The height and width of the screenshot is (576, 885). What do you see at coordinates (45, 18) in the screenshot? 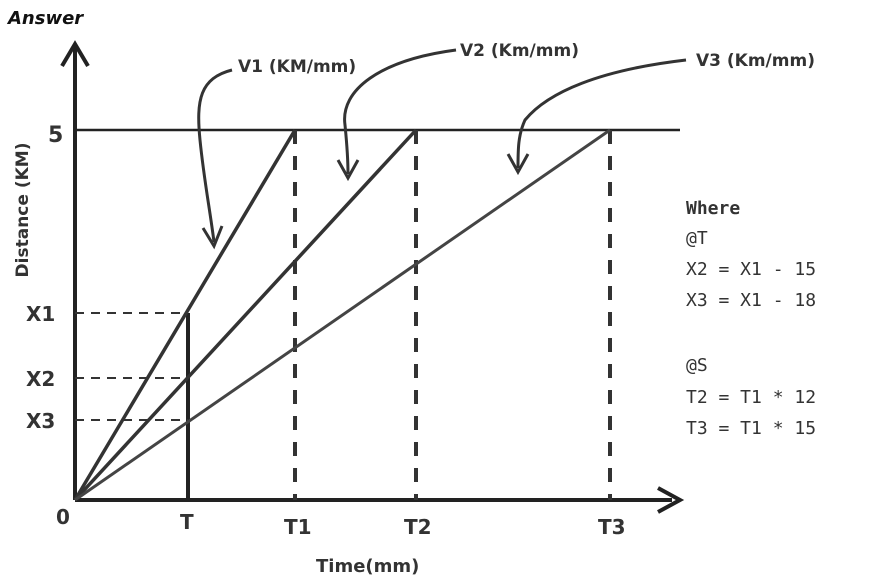
I see `answer-heading: Answer` at bounding box center [45, 18].